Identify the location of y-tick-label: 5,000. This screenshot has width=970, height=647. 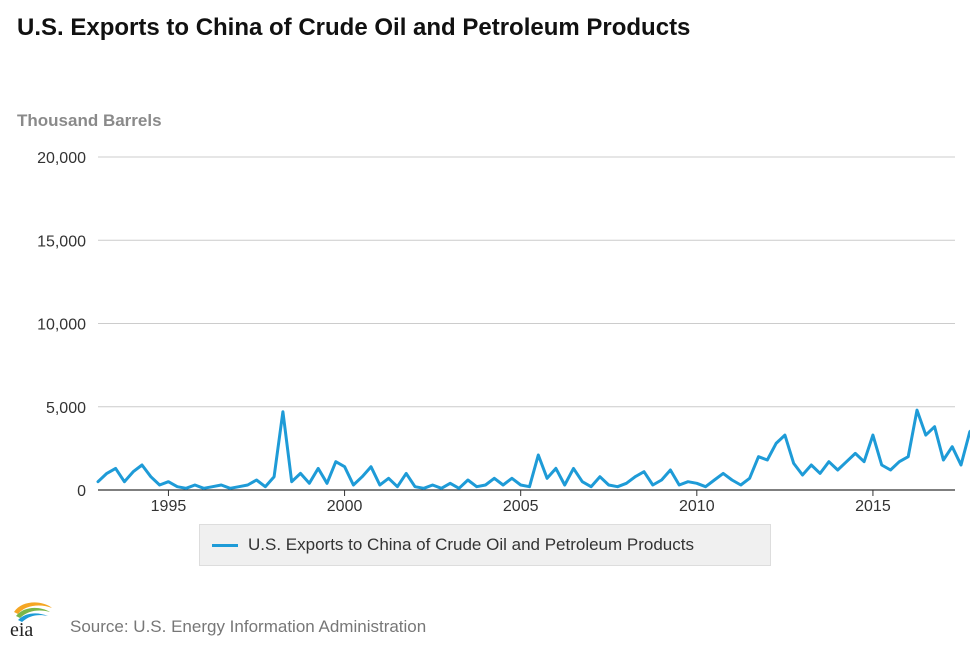
(66, 408).